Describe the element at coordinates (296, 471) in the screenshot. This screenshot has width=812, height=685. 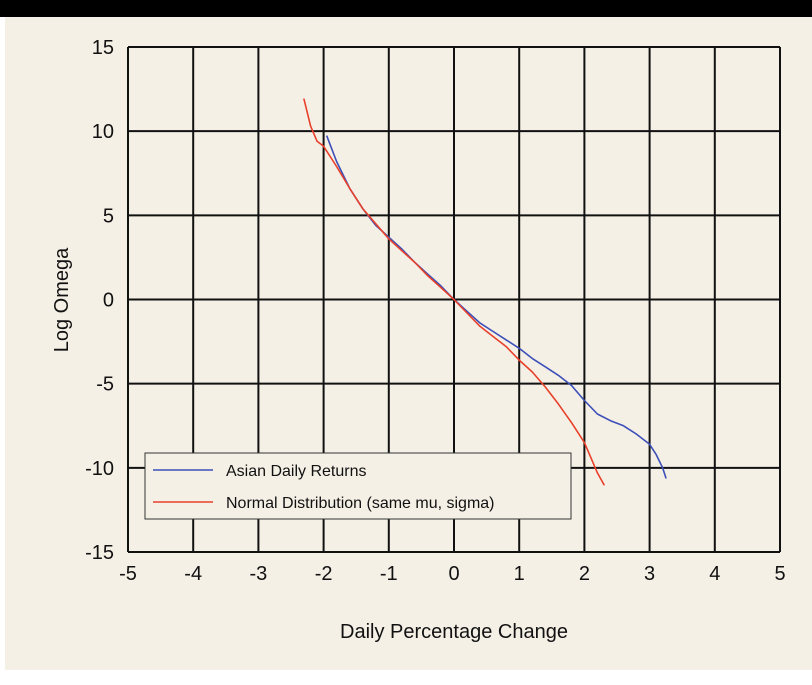
I see `legend-label-asian: Asian Daily Returns` at that location.